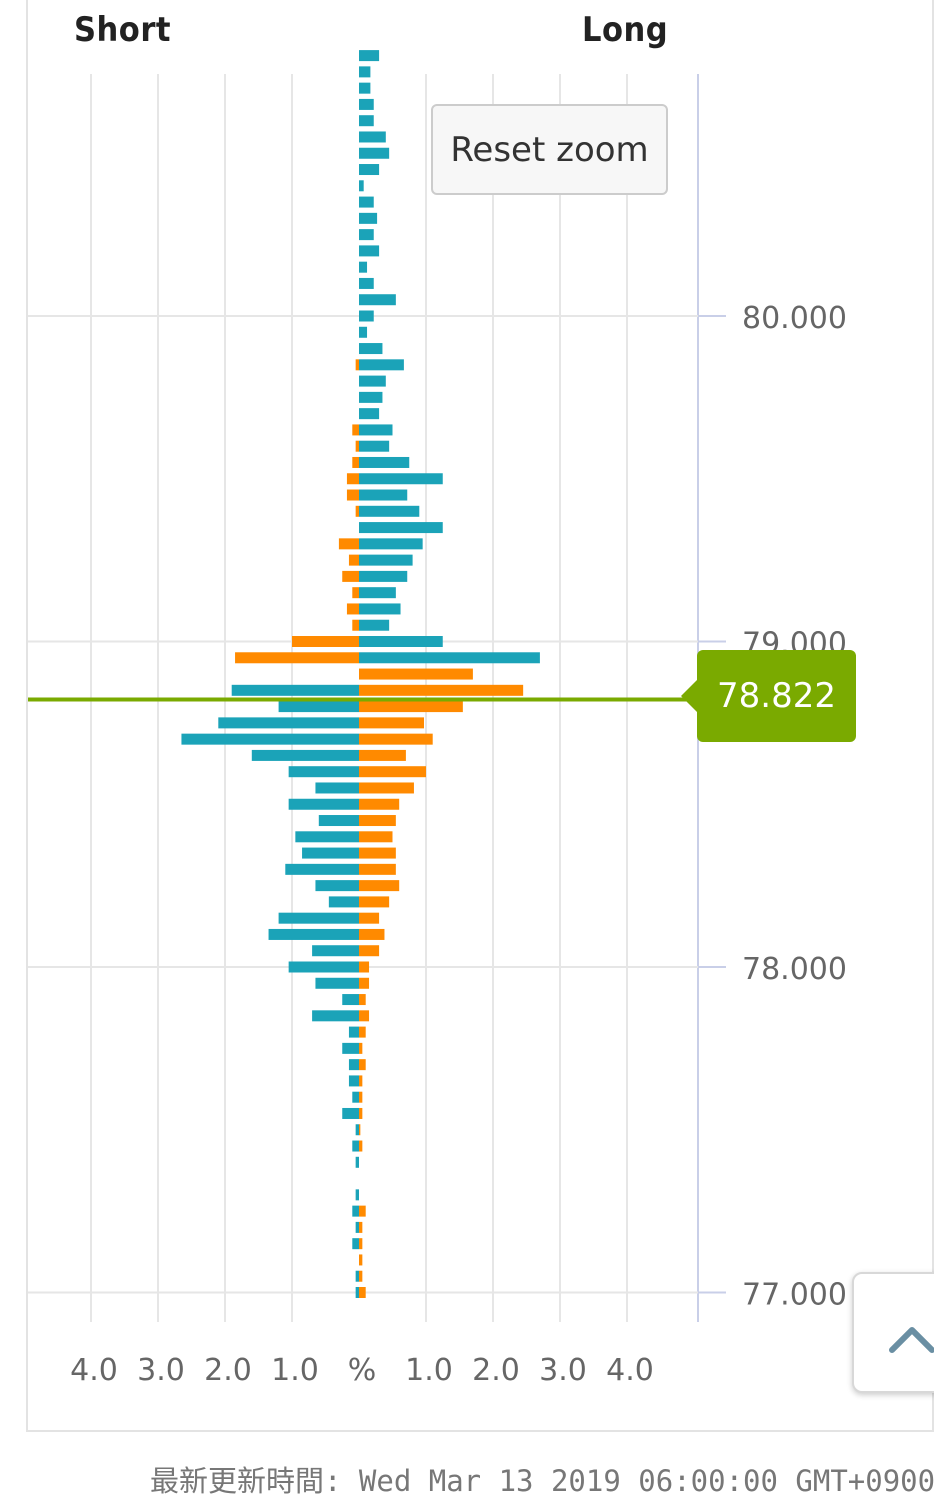 This screenshot has width=934, height=1500. I want to click on x-tick-label-4: %, so click(362, 1370).